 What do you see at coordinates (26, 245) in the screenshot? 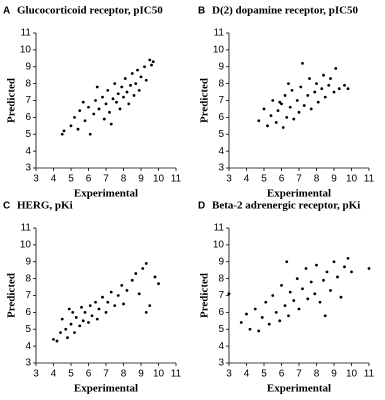
I see `y-tick-label: 10` at bounding box center [26, 245].